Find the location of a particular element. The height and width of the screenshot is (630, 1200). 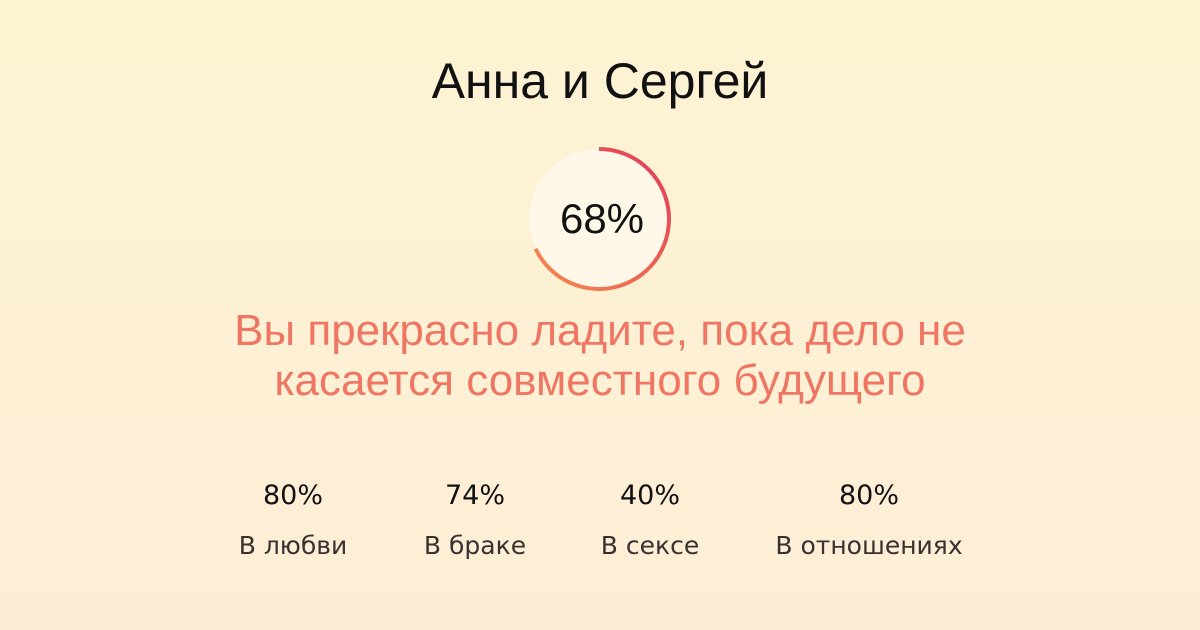

score-ring is located at coordinates (600, 219).